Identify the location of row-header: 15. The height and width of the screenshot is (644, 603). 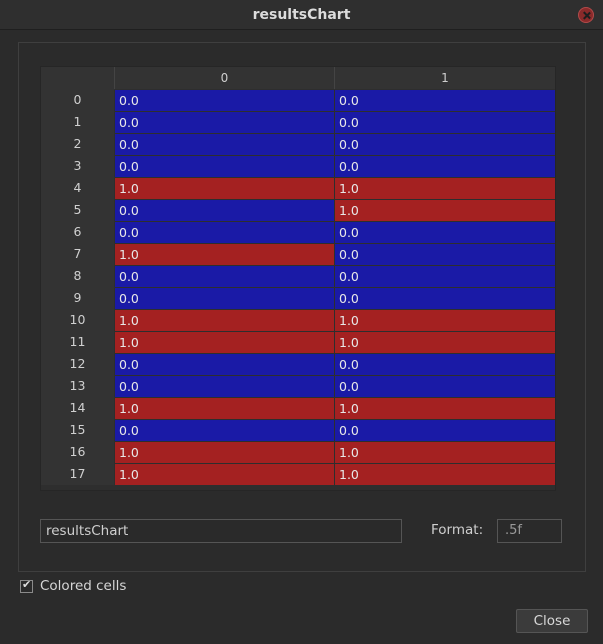
(77, 430).